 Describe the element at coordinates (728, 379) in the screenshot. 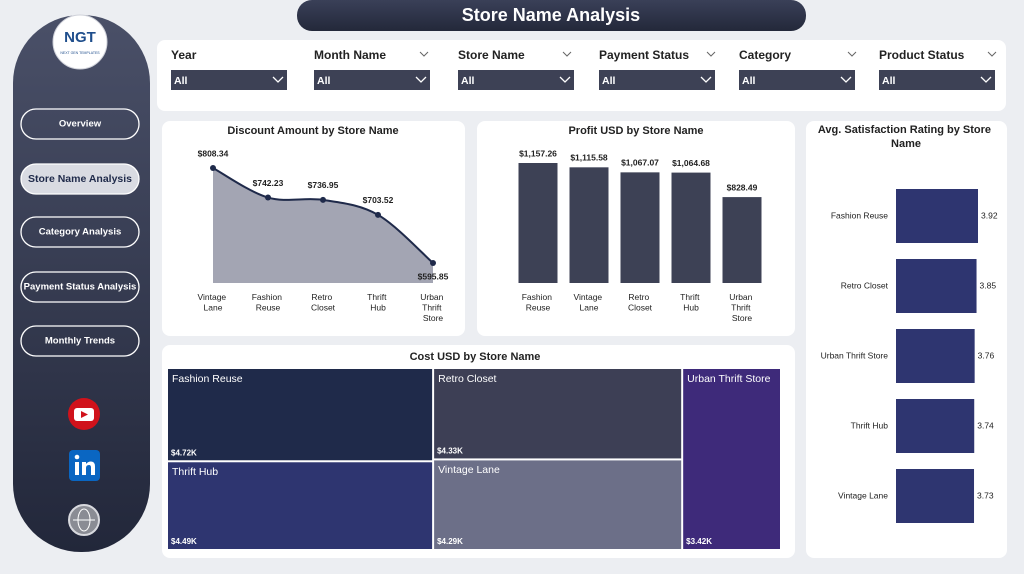

I see `treemap-label: Urban Thrift Store` at that location.